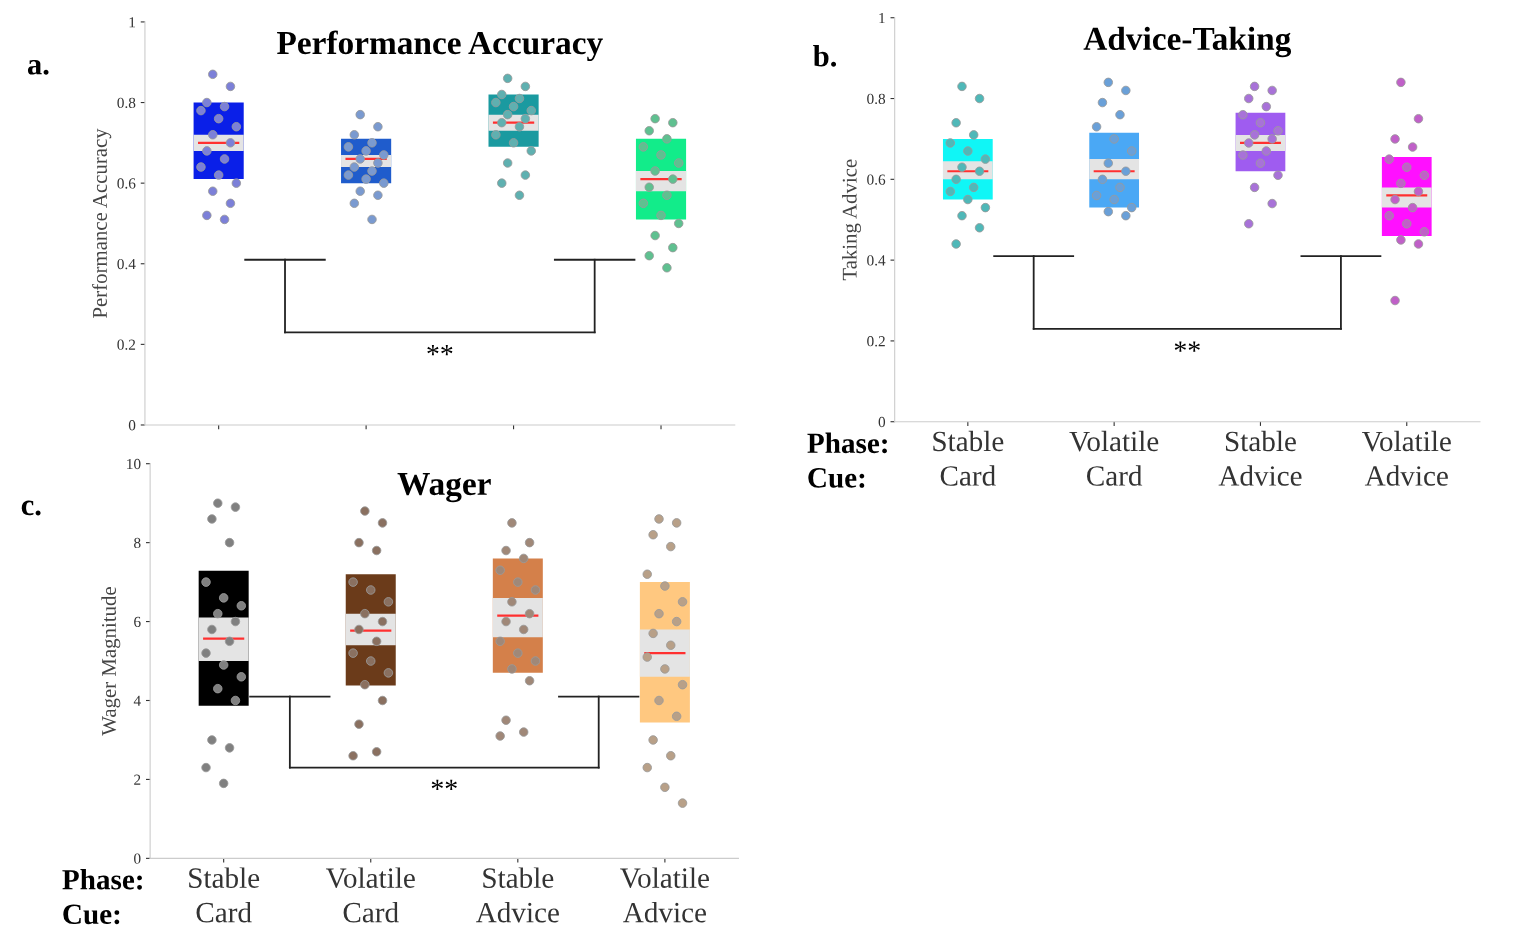  I want to click on text: c., so click(31, 508).